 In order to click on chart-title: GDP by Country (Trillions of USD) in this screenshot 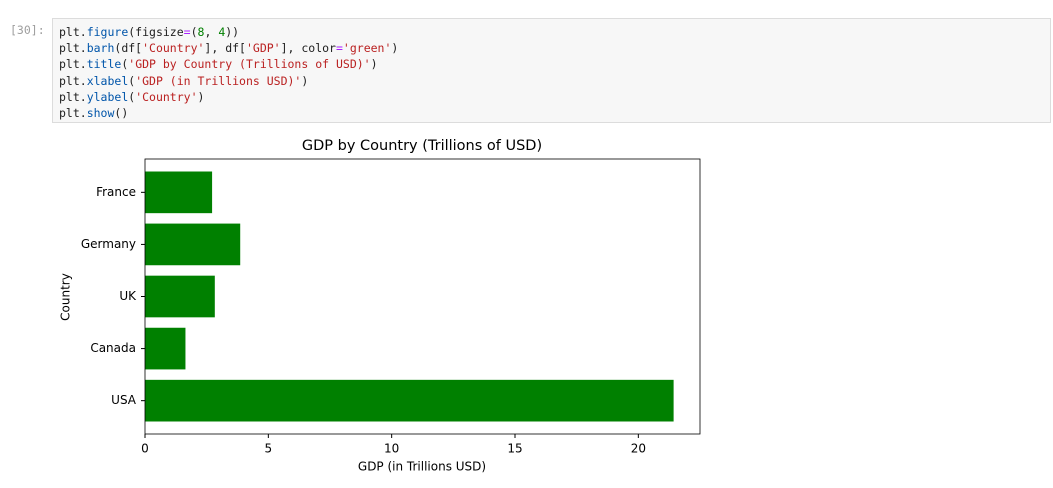, I will do `click(422, 146)`.